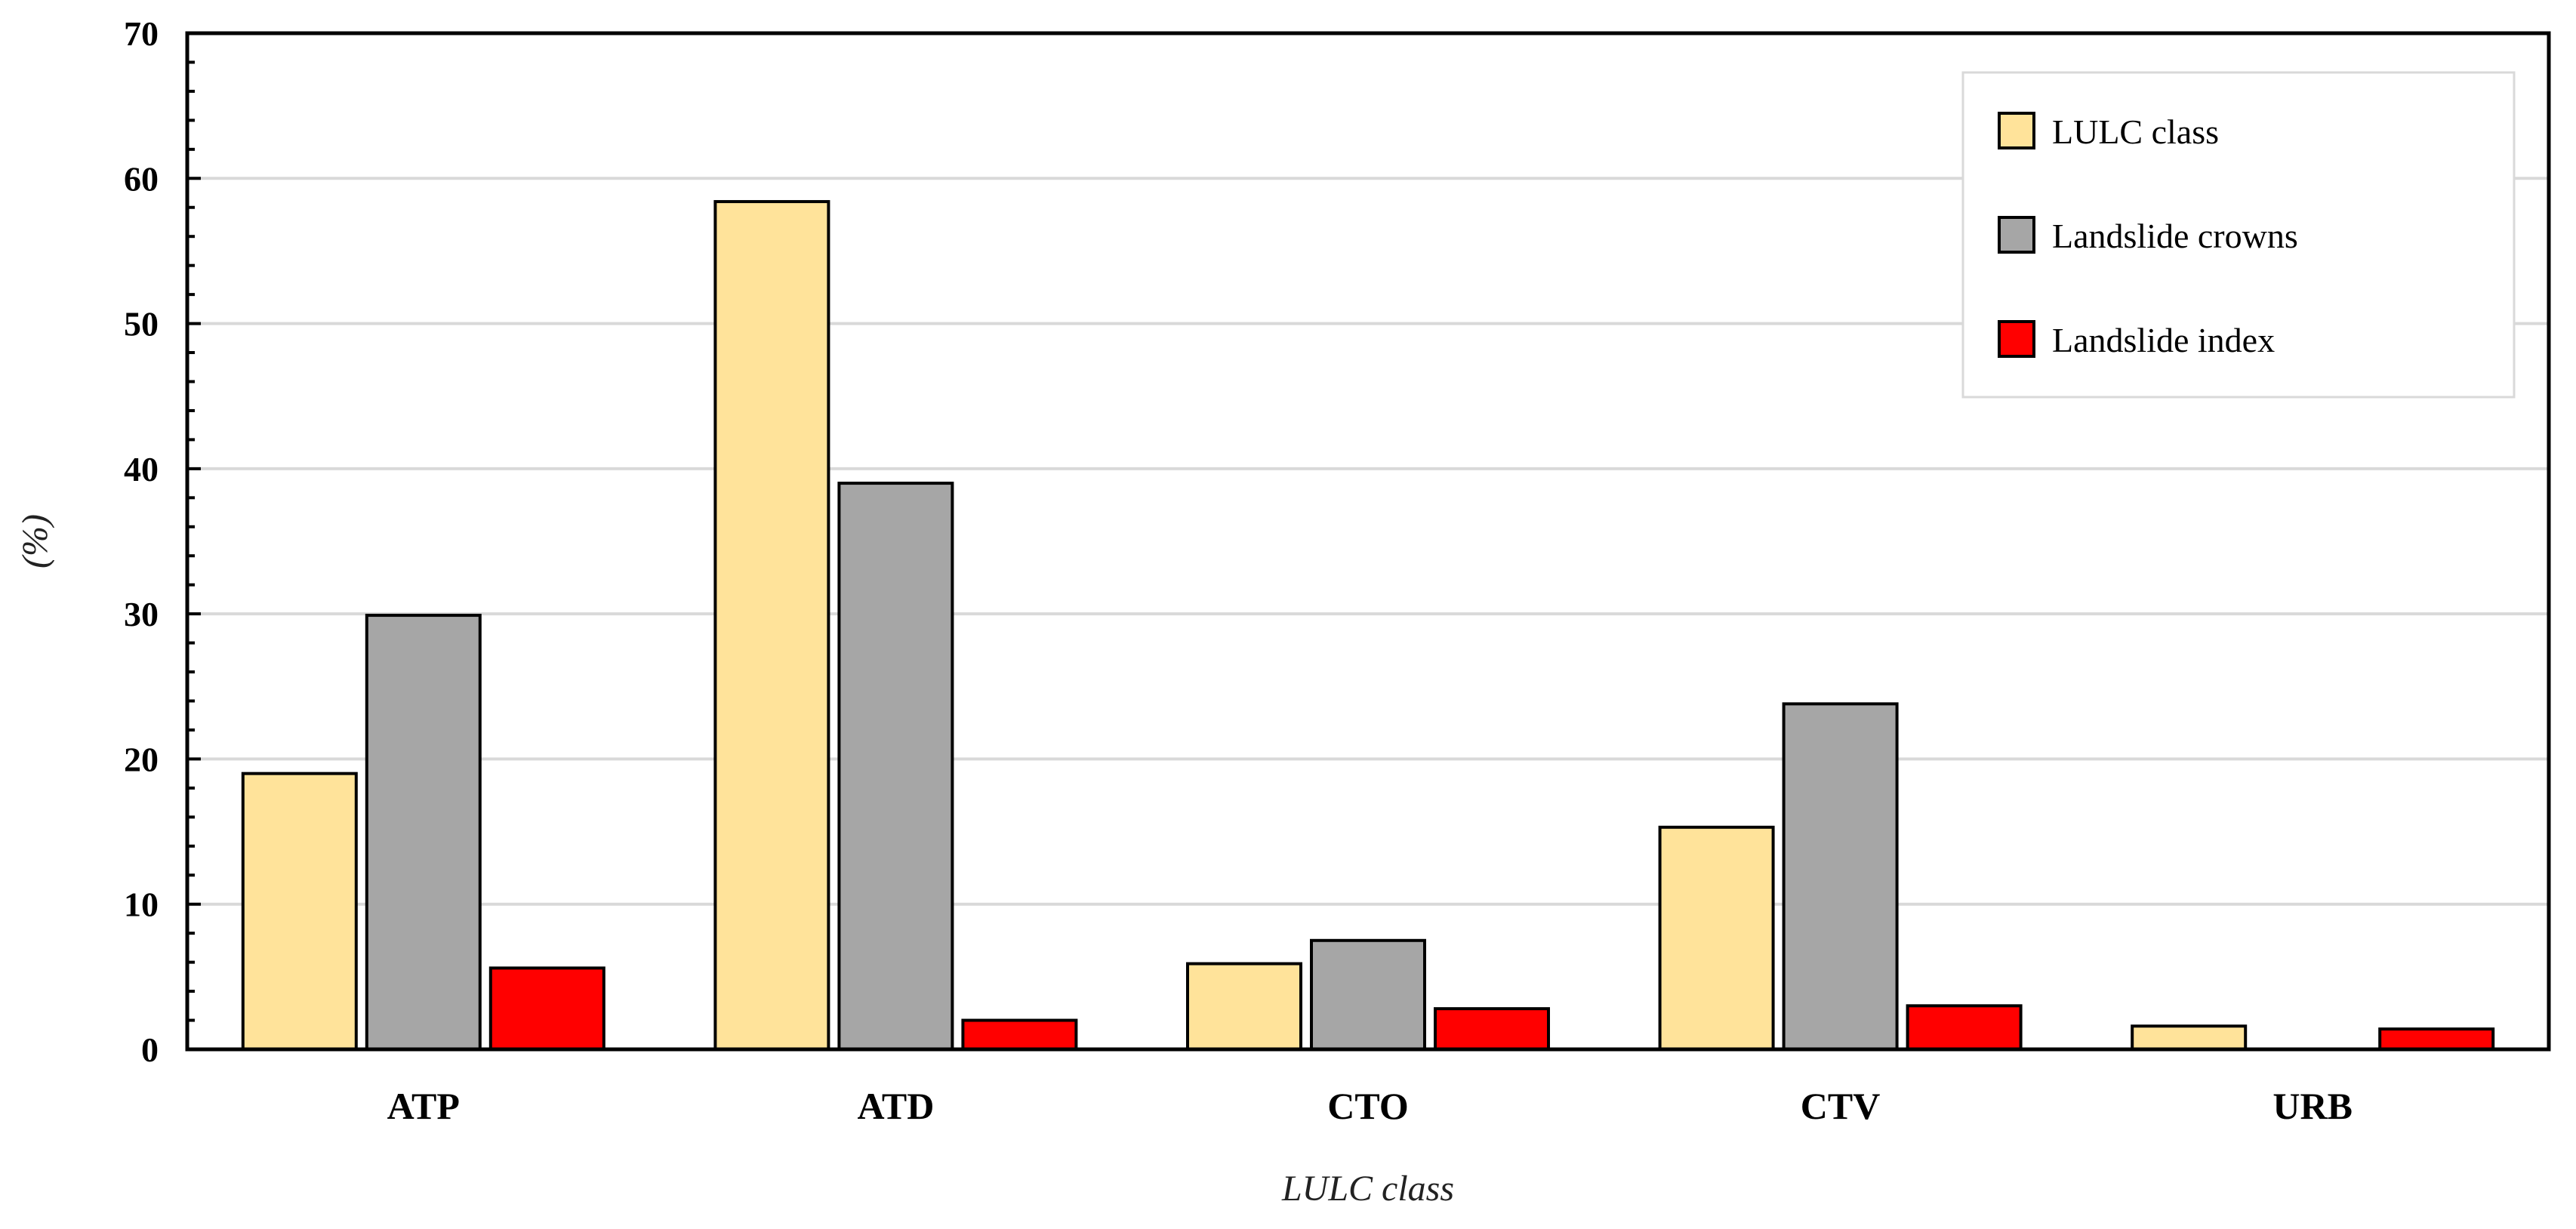 This screenshot has width=2576, height=1229. Describe the element at coordinates (2436, 1039) in the screenshot. I see `bar-urb-landslide-index` at that location.